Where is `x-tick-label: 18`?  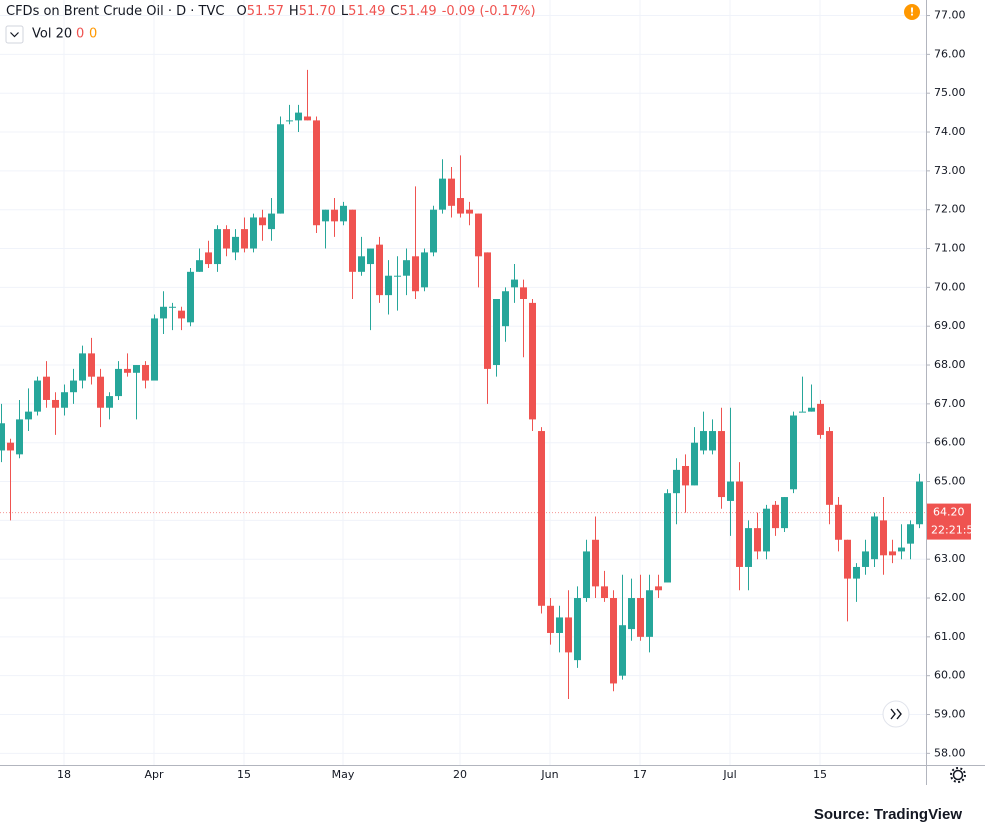
x-tick-label: 18 is located at coordinates (64, 774).